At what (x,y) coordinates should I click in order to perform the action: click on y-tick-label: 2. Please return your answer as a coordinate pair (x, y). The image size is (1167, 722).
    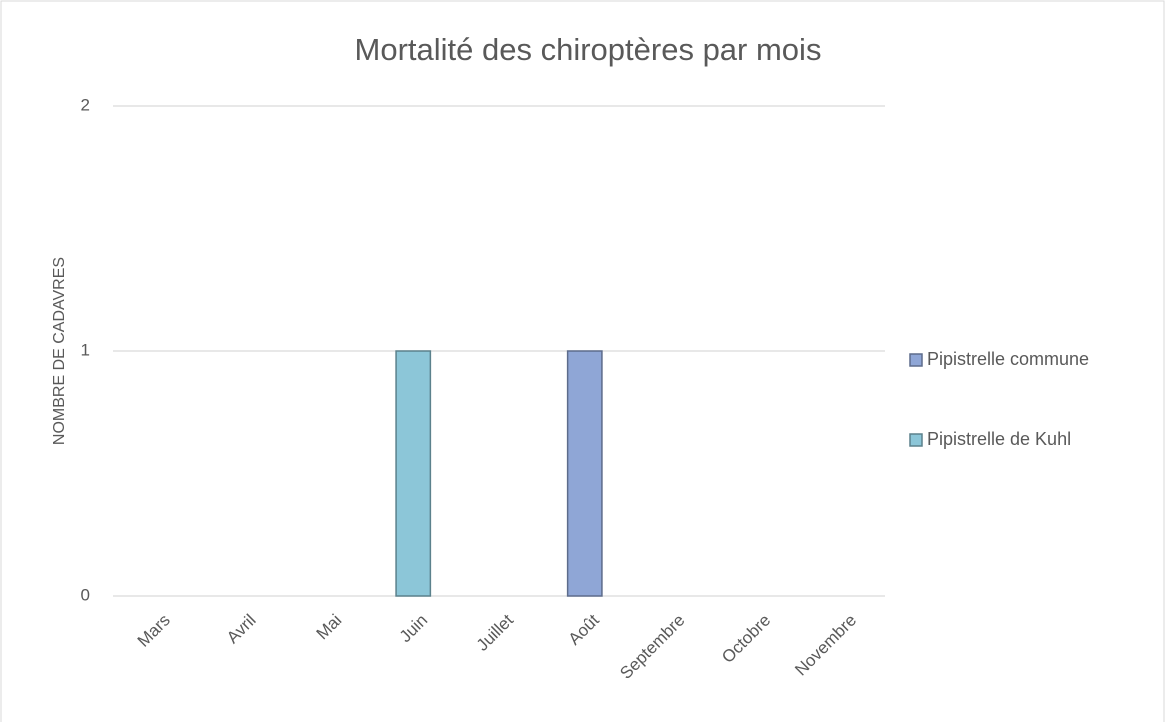
    Looking at the image, I should click on (85, 104).